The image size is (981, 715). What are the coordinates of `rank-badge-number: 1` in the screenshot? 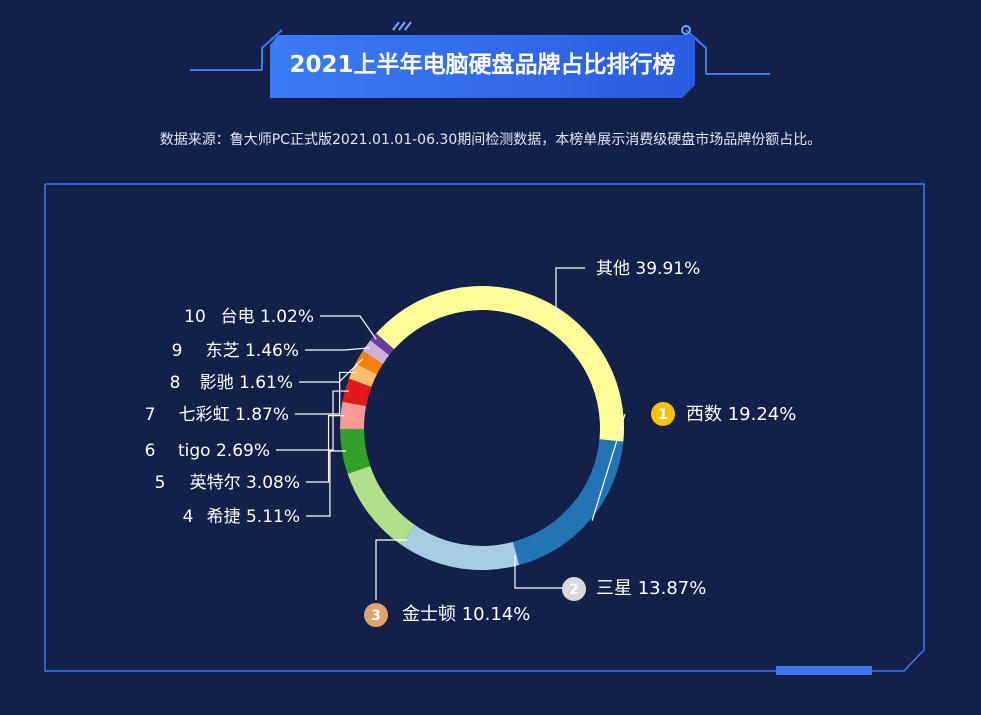 It's located at (663, 415).